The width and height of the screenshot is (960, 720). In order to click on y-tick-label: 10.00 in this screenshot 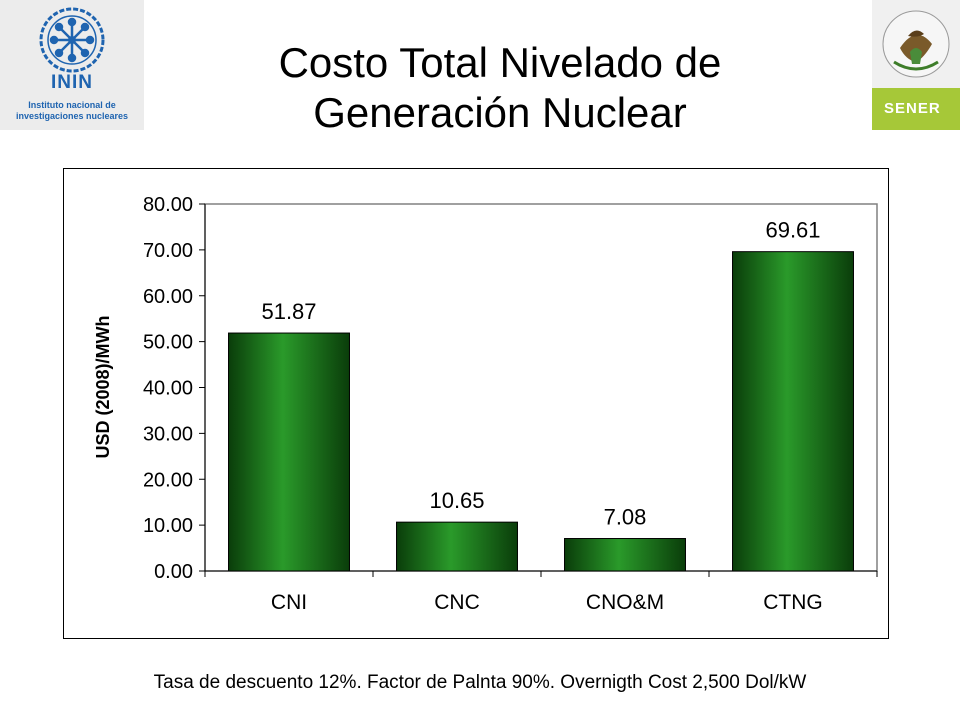, I will do `click(168, 526)`.